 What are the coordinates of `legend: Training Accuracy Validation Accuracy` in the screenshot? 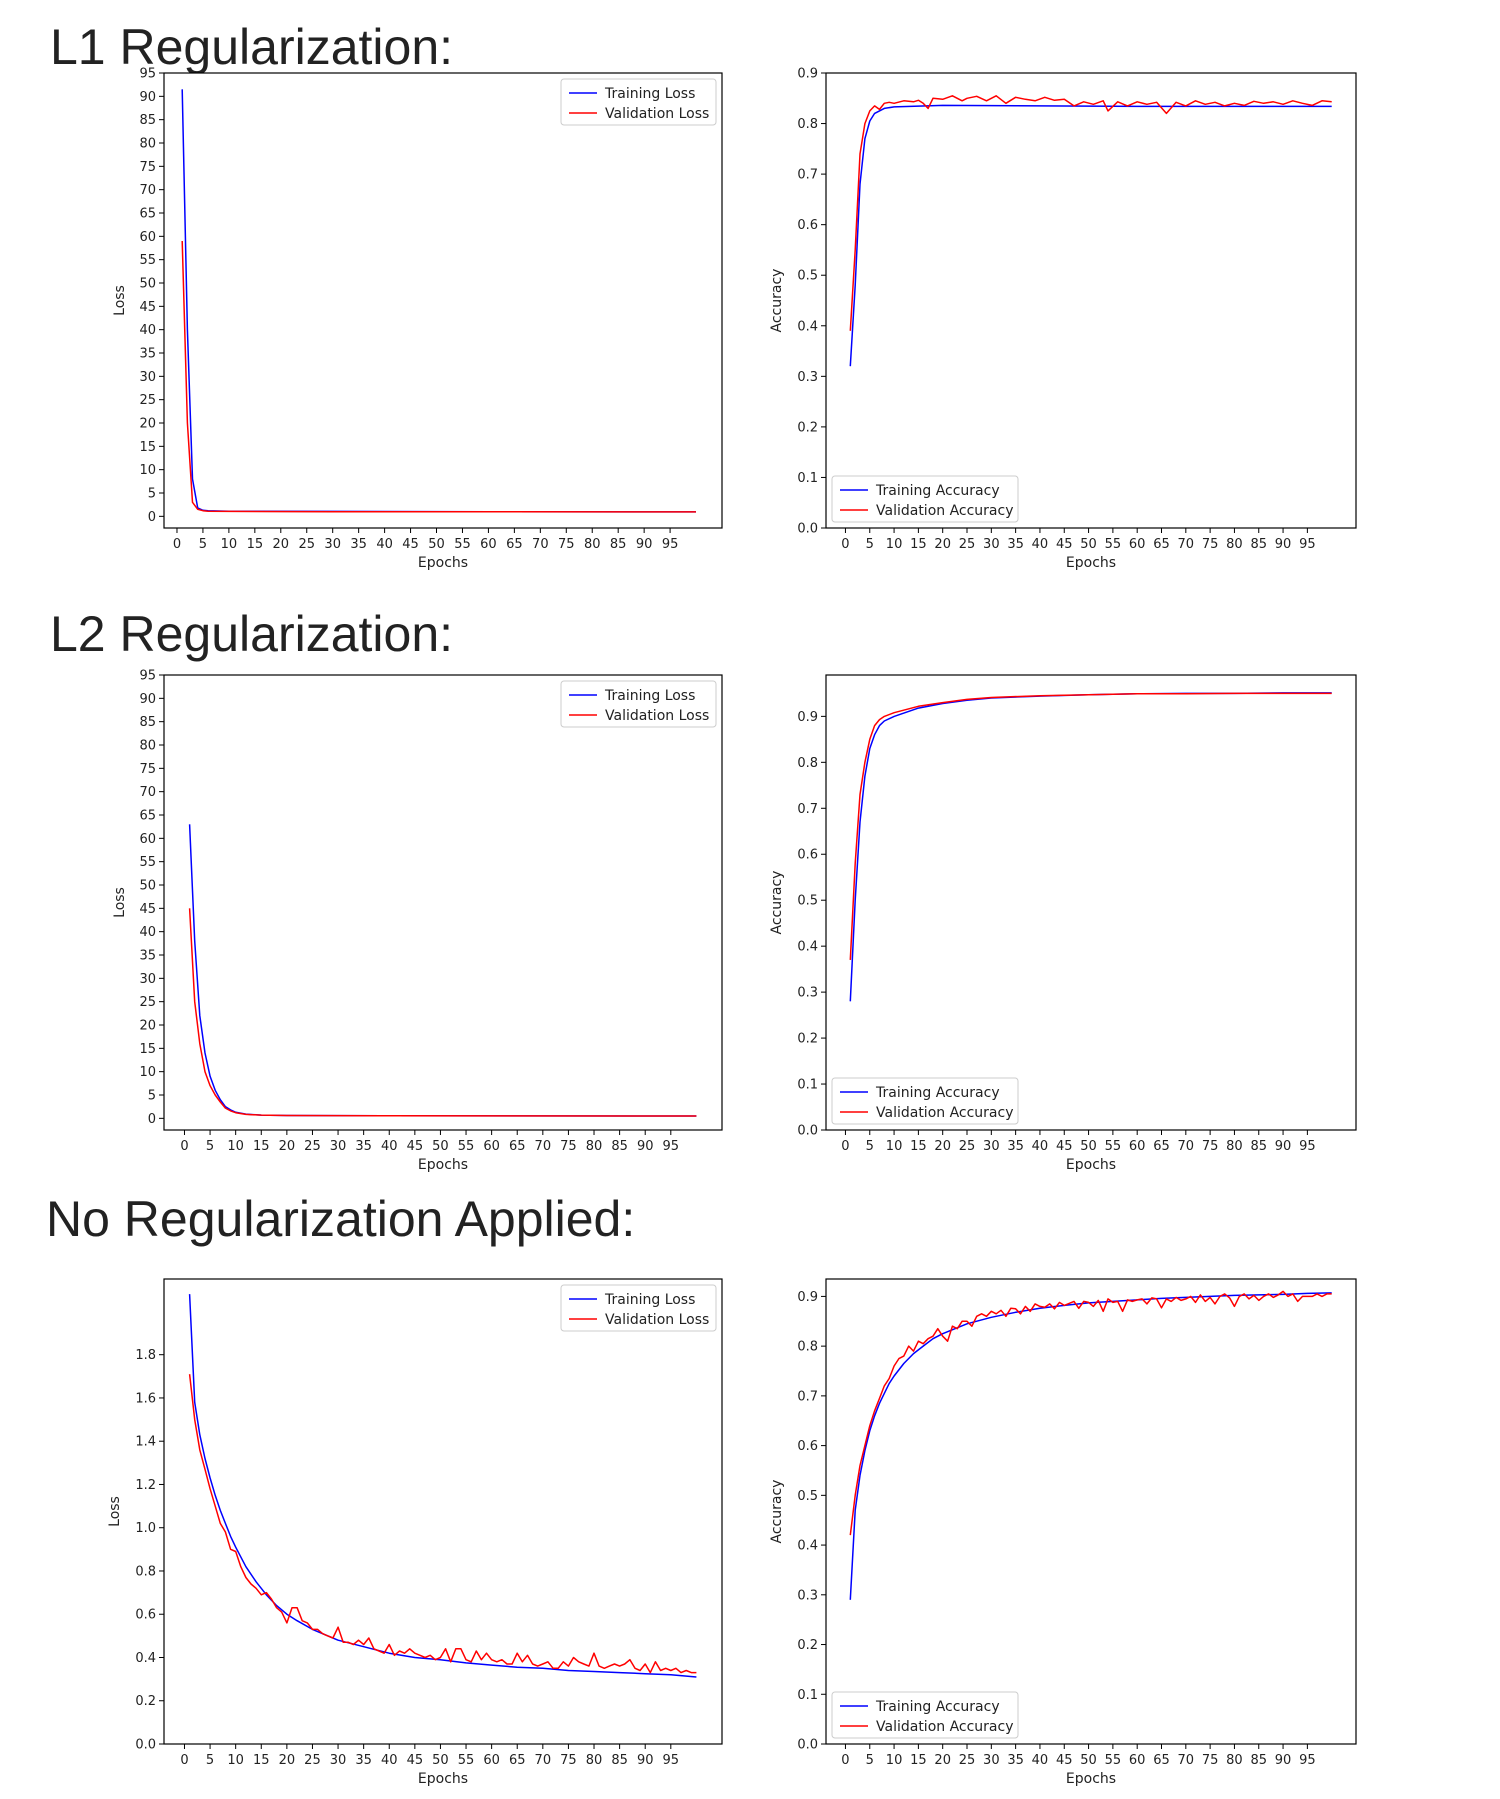 It's located at (925, 1715).